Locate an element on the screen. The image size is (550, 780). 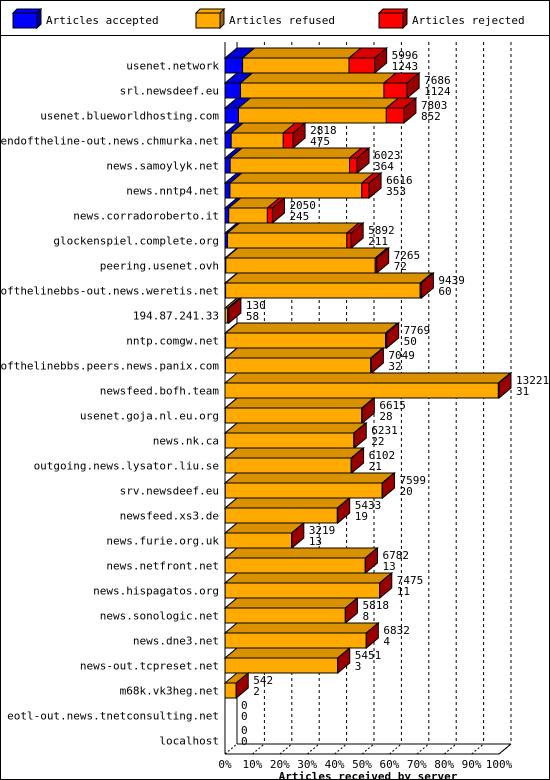
data-label-rejected: 19 is located at coordinates (361, 516).